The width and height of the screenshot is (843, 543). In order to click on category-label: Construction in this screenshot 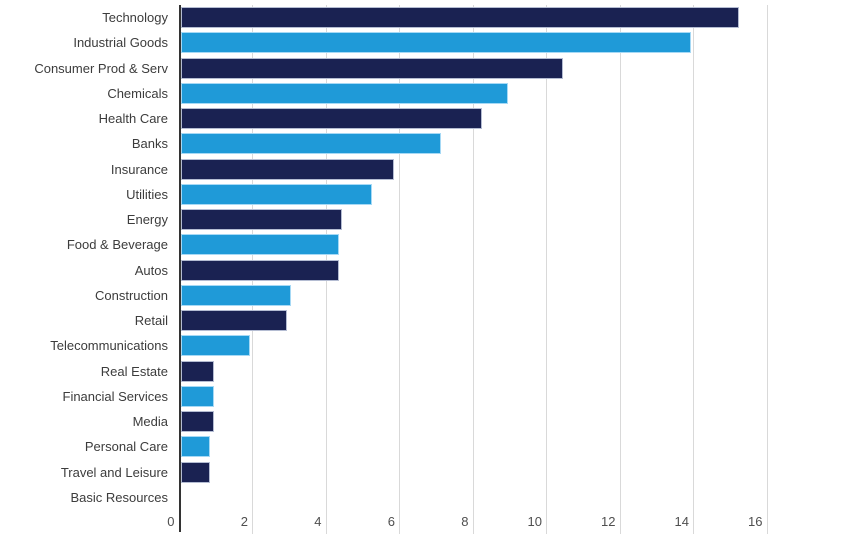, I will do `click(131, 295)`.